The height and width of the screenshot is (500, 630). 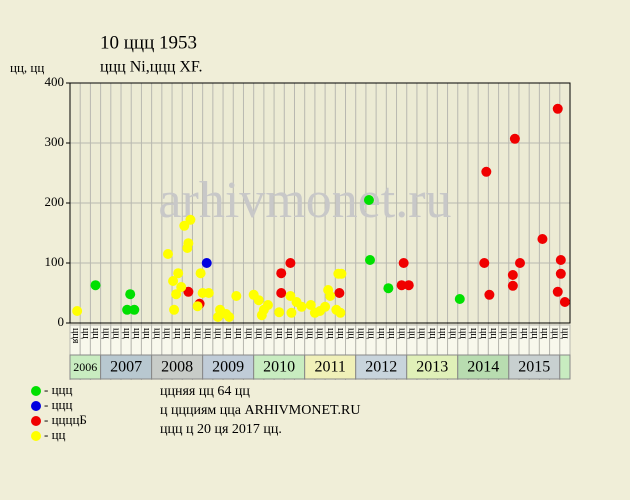 I want to click on year-label: 2012, so click(x=381, y=367).